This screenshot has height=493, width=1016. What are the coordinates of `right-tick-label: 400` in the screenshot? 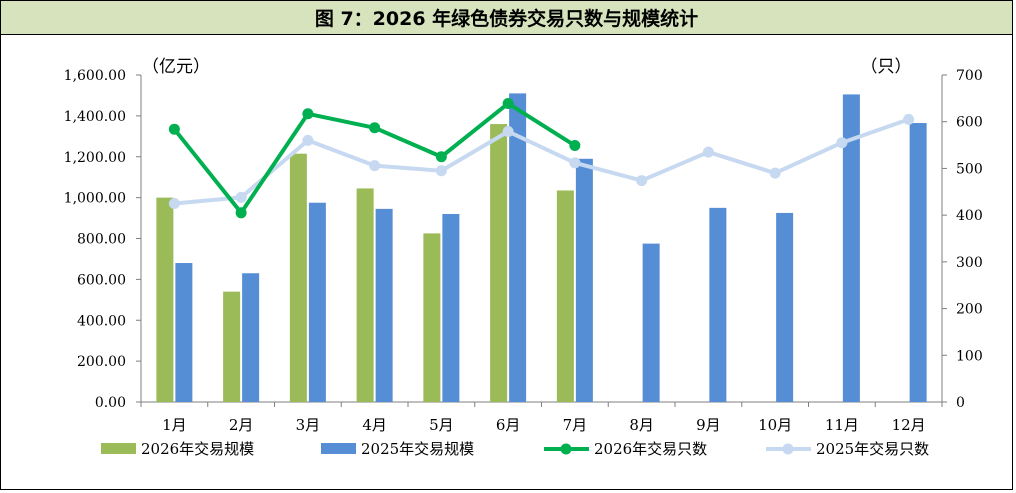 It's located at (969, 216).